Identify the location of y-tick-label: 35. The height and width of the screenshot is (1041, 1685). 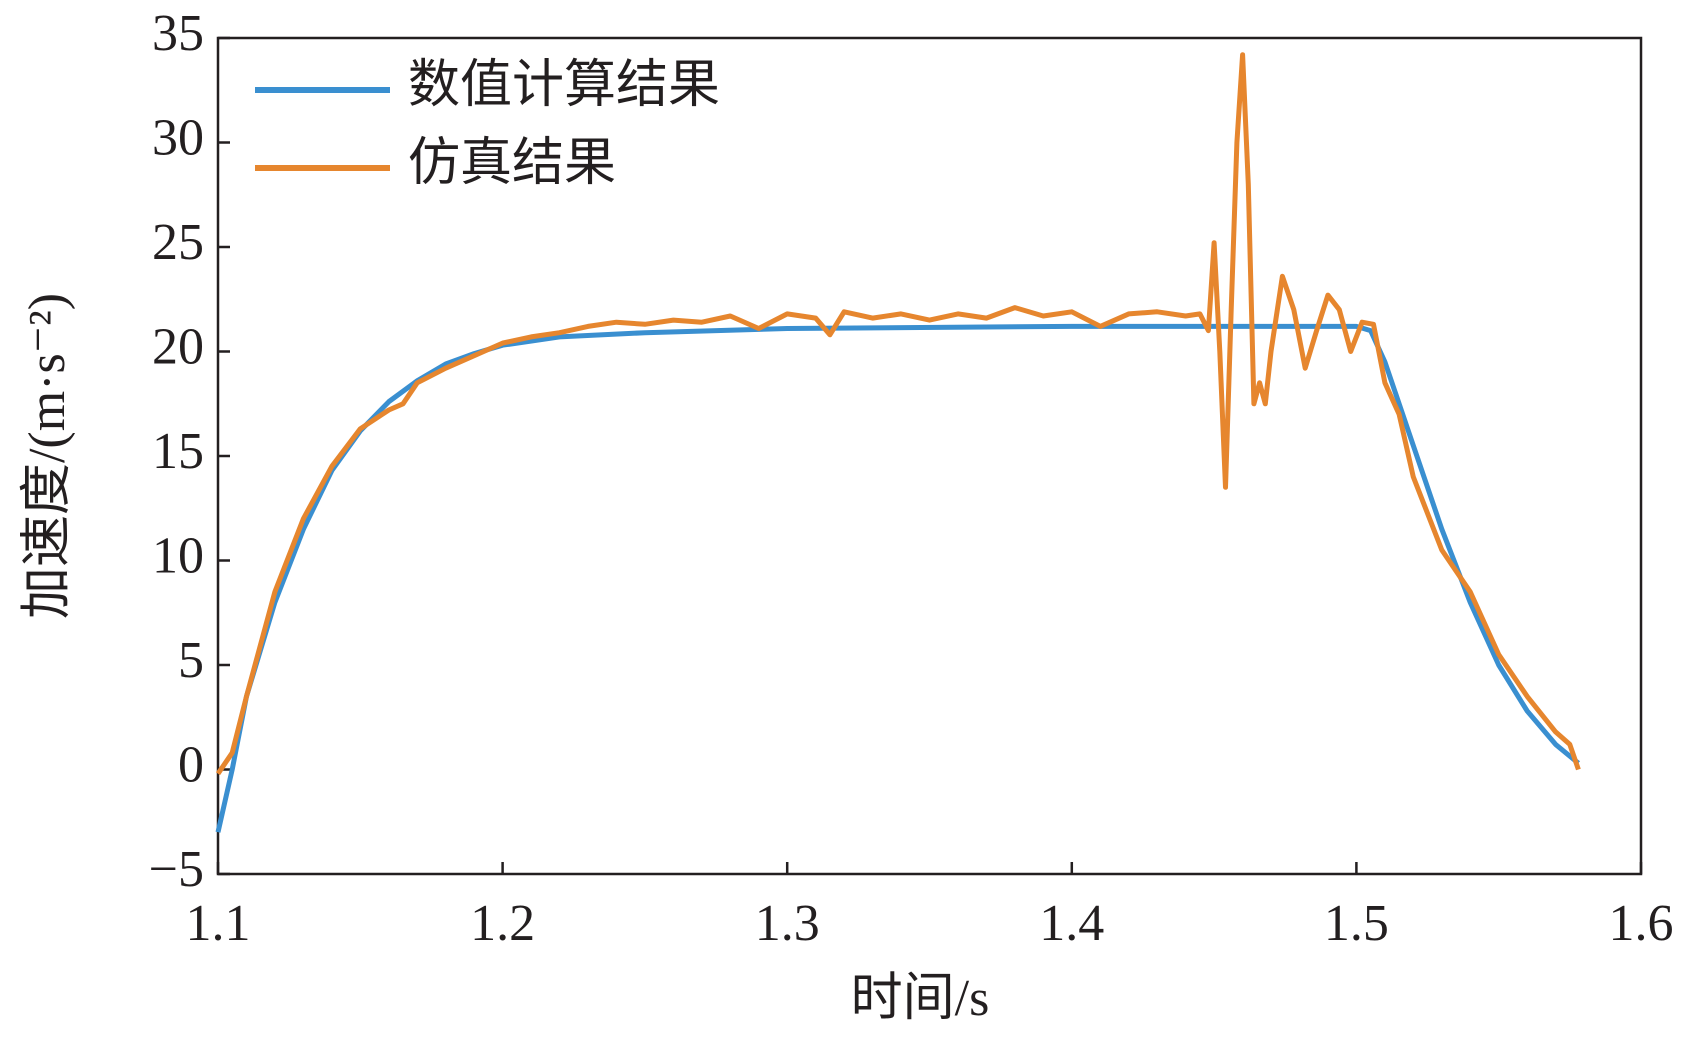
(178, 33).